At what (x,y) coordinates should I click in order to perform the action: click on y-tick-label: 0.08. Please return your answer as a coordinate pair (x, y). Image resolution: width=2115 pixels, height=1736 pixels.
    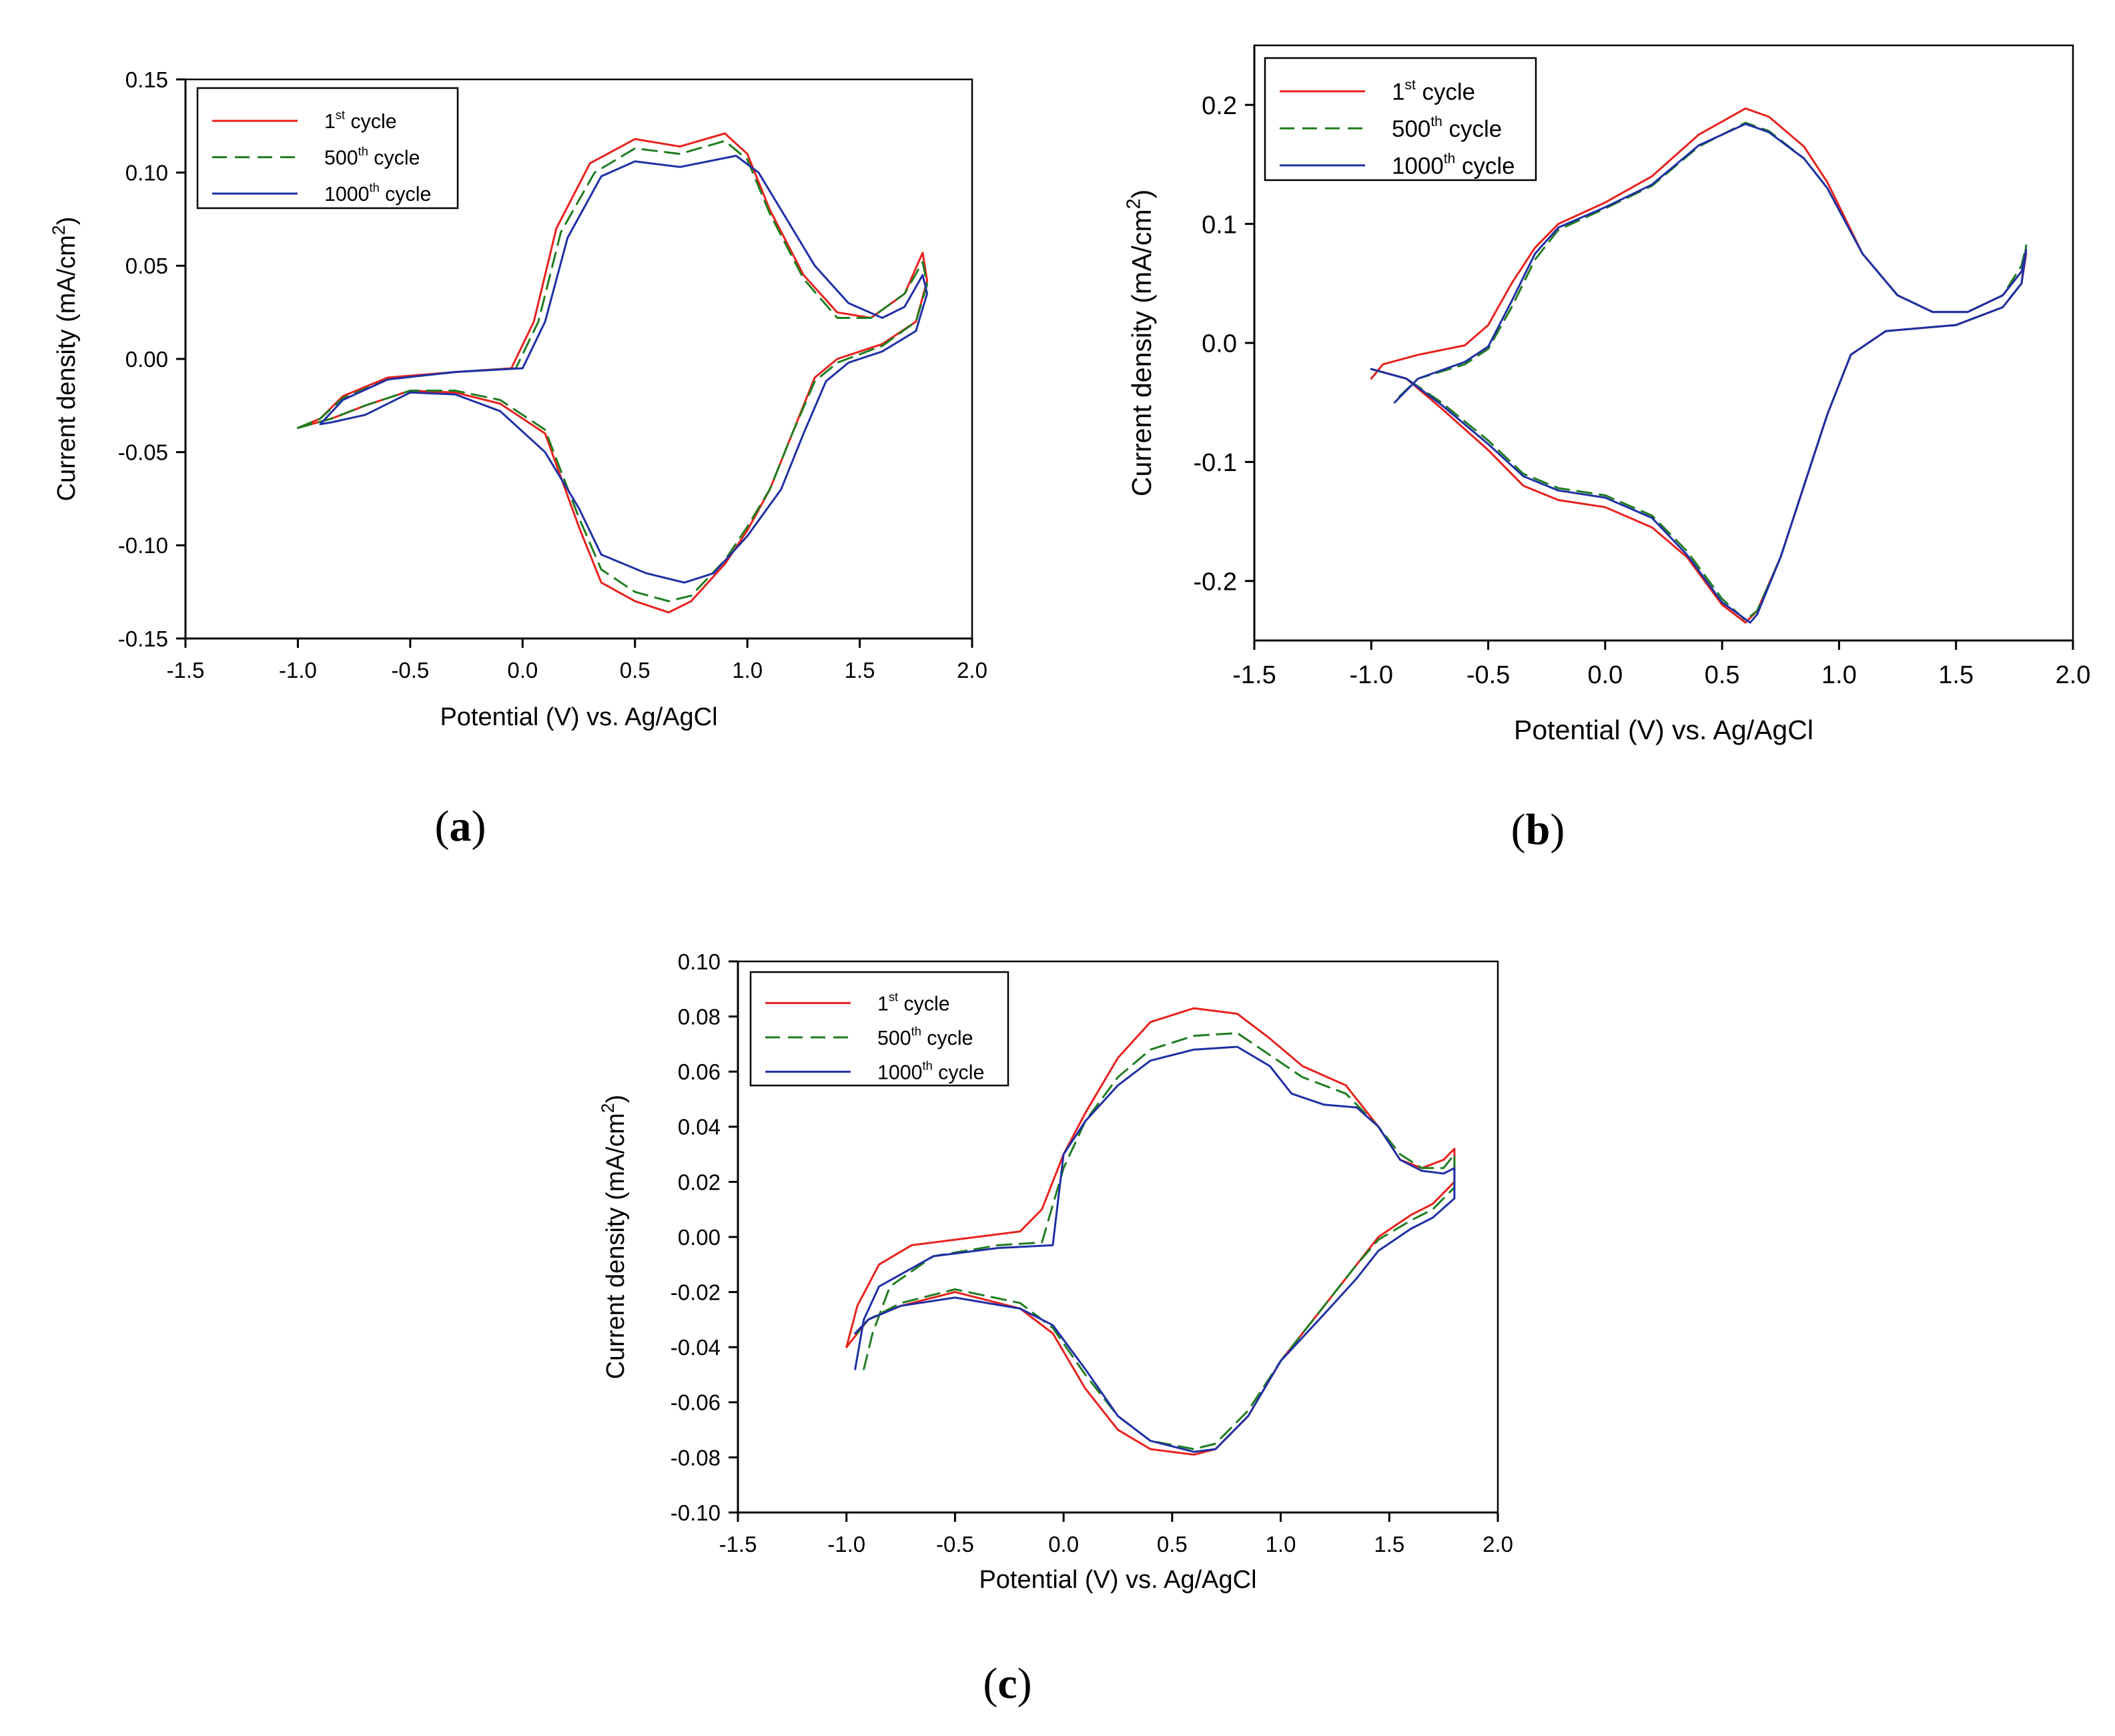
    Looking at the image, I should click on (699, 1016).